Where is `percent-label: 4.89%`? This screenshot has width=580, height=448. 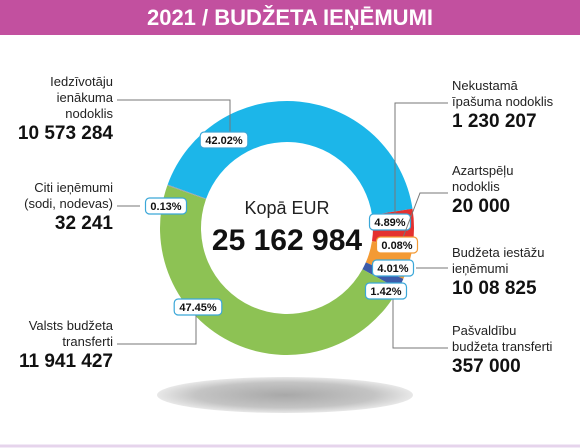 percent-label: 4.89% is located at coordinates (389, 223).